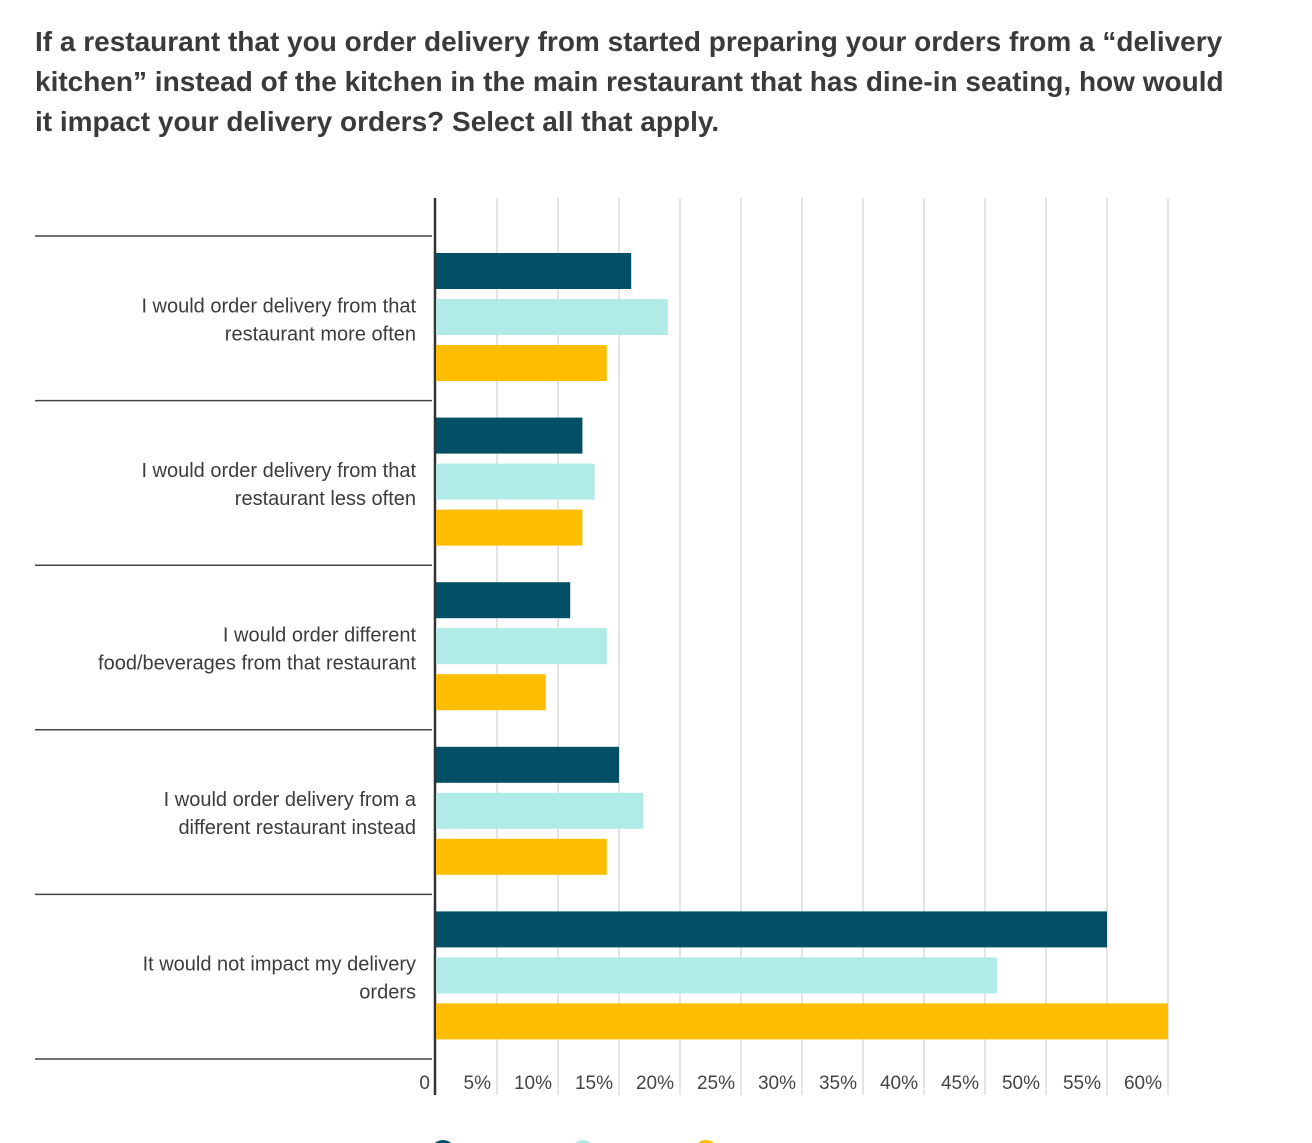 The width and height of the screenshot is (1312, 1143). I want to click on x-tick-label: 30%, so click(777, 1083).